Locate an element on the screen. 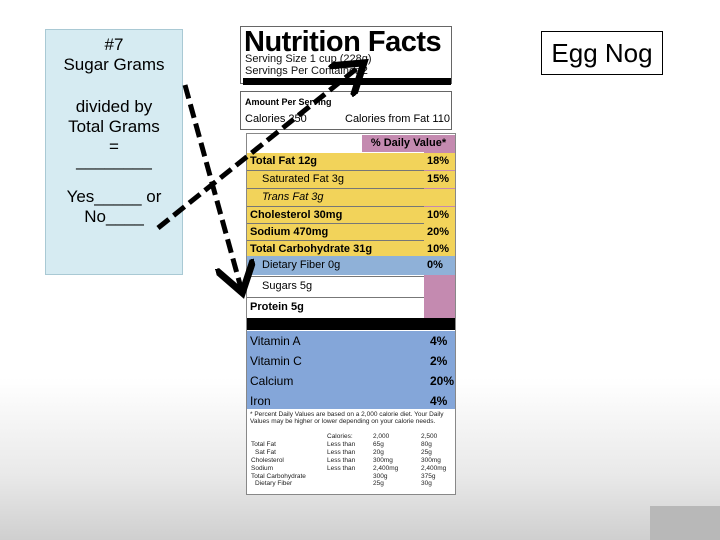 The width and height of the screenshot is (720, 540). nutrient-pct: 20% is located at coordinates (438, 232).